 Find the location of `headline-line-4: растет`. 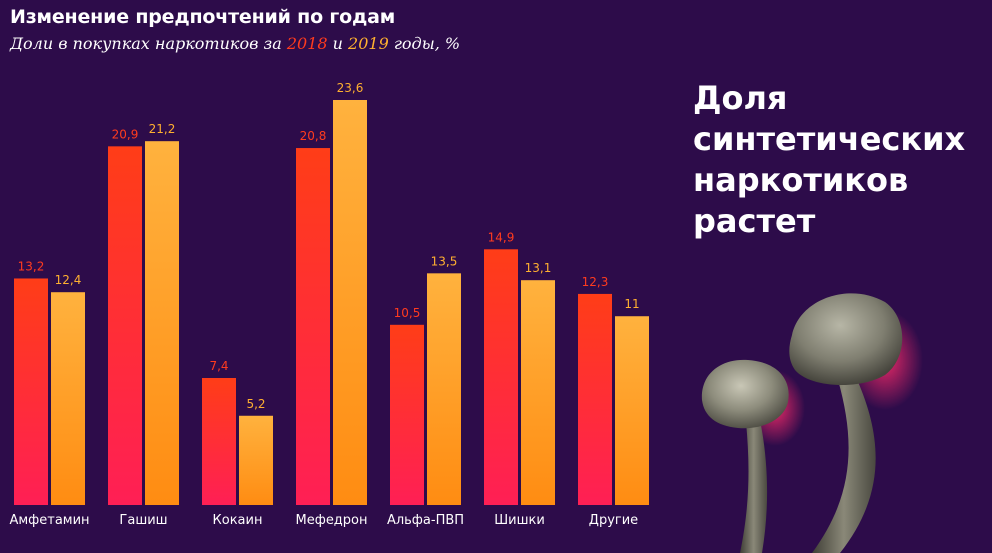

headline-line-4: растет is located at coordinates (754, 221).